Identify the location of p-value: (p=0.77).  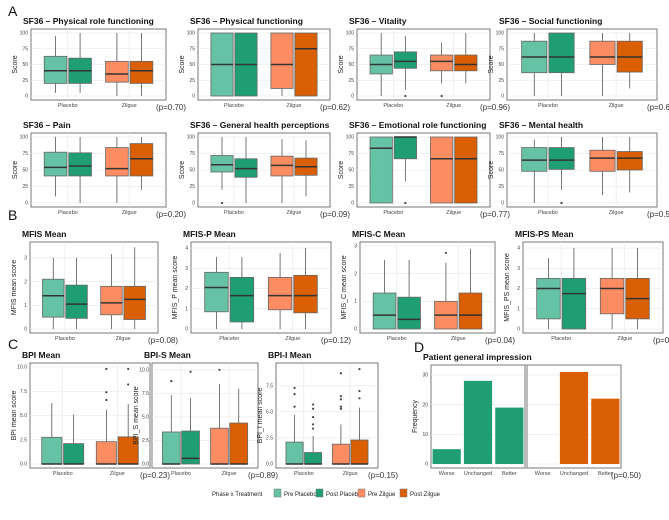
(495, 214).